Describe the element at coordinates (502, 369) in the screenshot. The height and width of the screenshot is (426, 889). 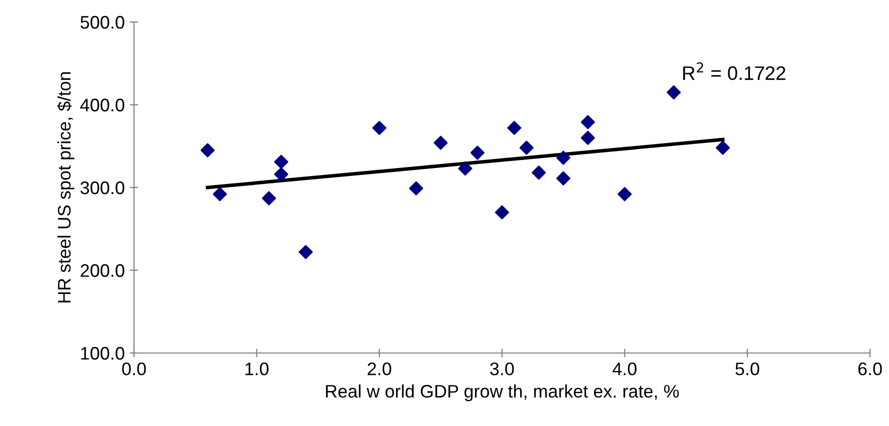
I see `x-tick-label: 3.0` at that location.